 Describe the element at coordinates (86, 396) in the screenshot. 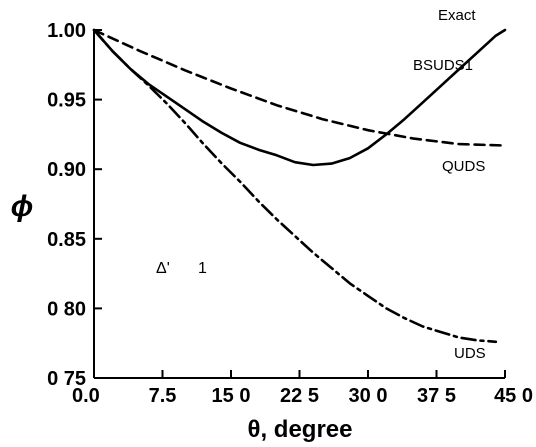

I see `x-tick-label: 0.0` at that location.